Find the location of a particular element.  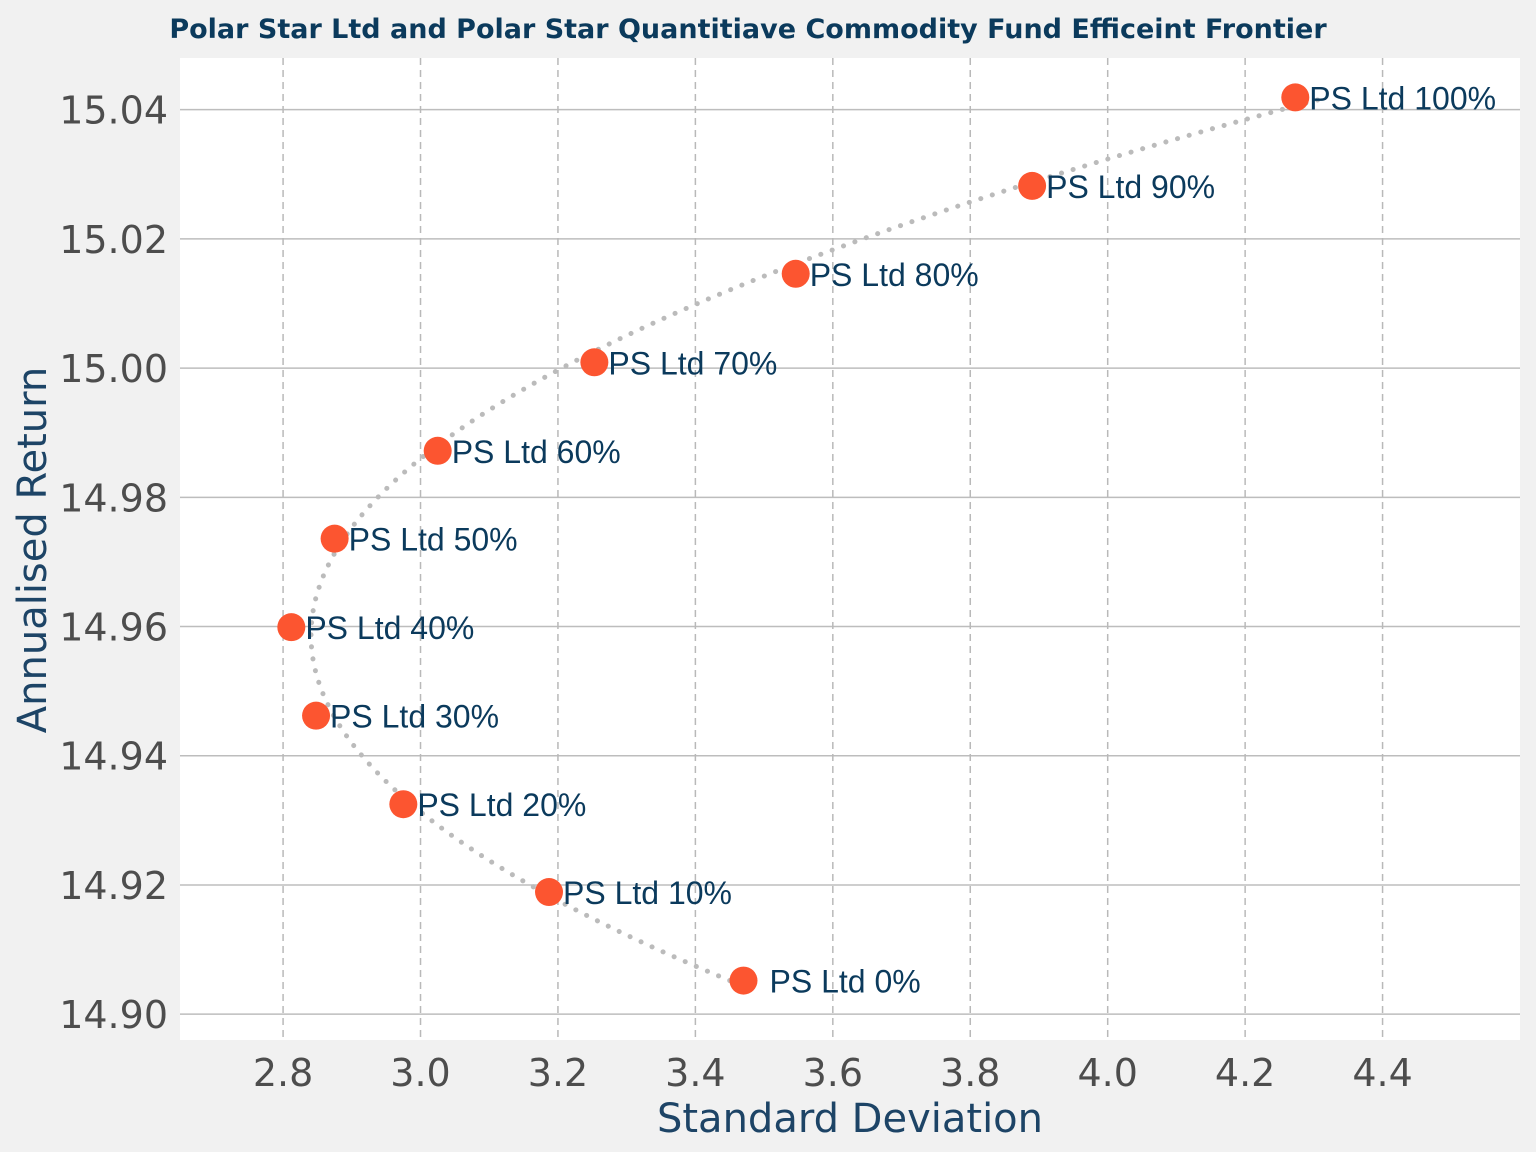

x-tick-label: 3.6 is located at coordinates (833, 1073).